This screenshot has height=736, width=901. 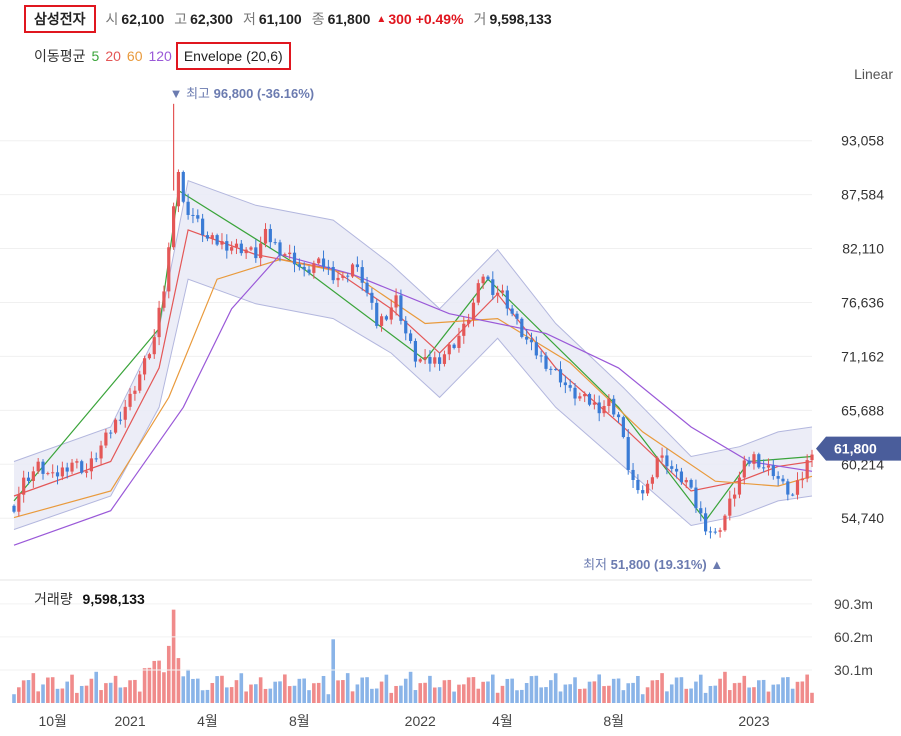 I want to click on time-tick-label: 2023, so click(x=753, y=721).